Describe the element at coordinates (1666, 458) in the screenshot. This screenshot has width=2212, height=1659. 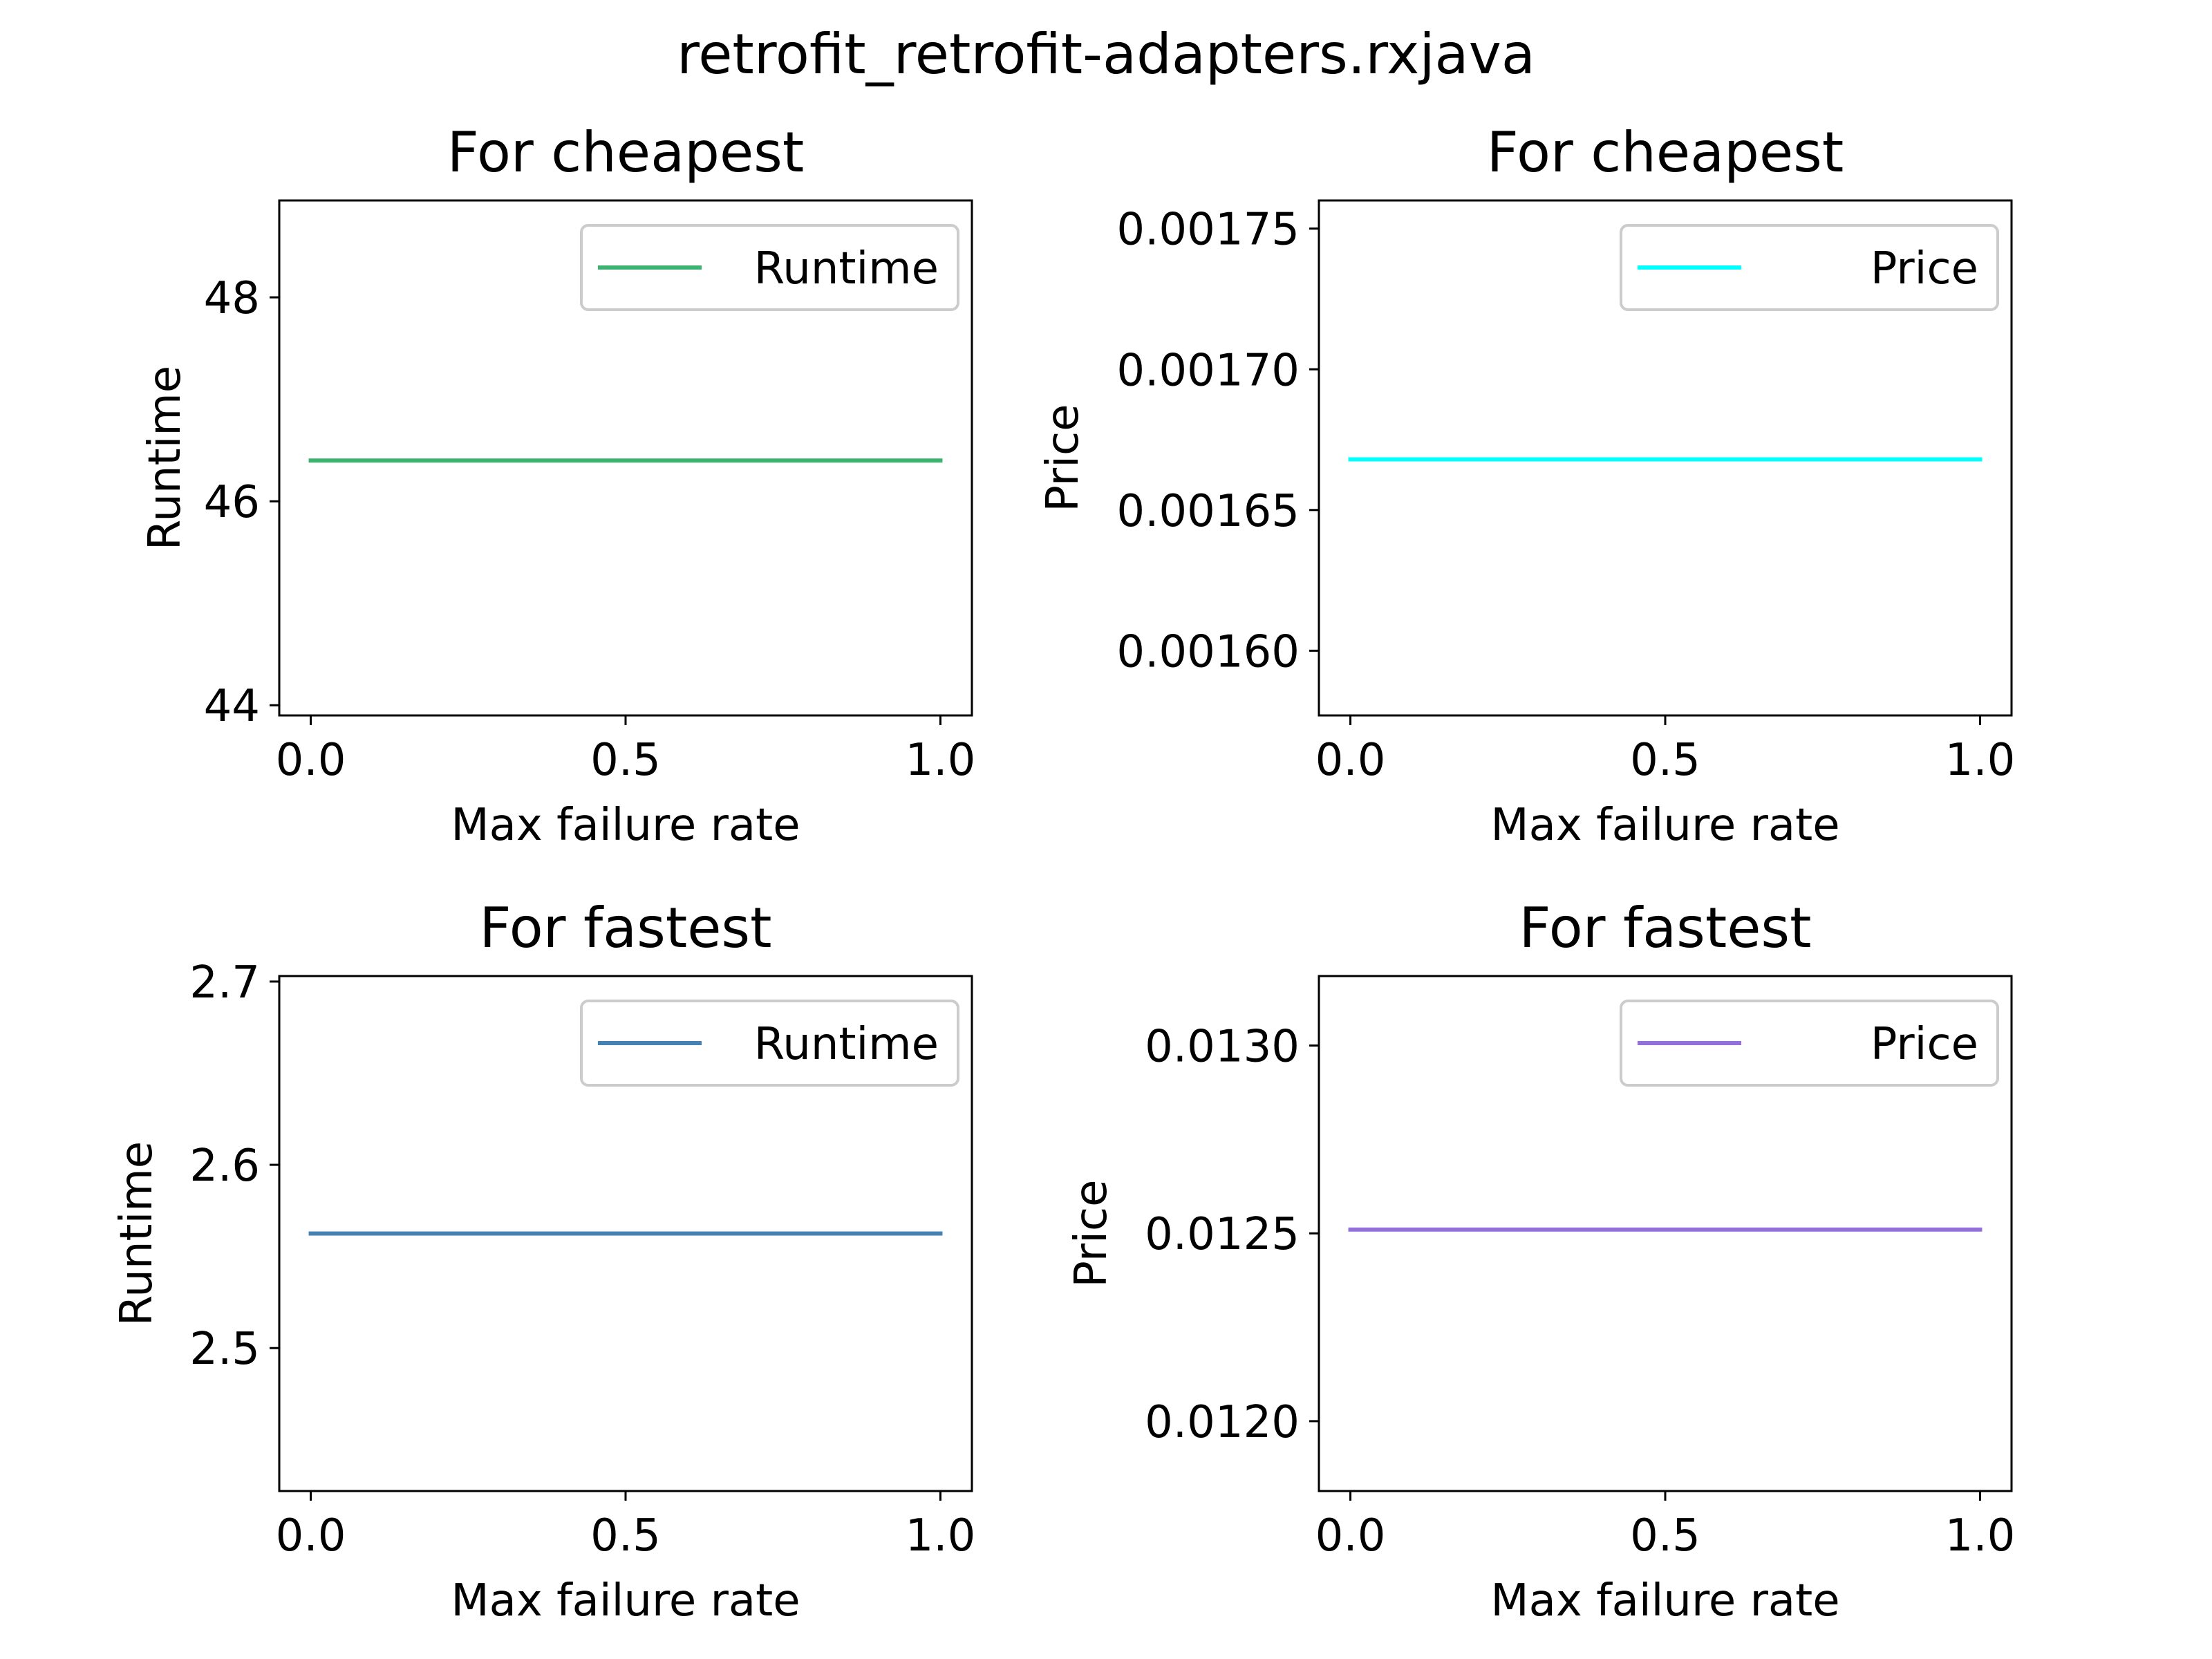
I see `chart-2-frame` at that location.